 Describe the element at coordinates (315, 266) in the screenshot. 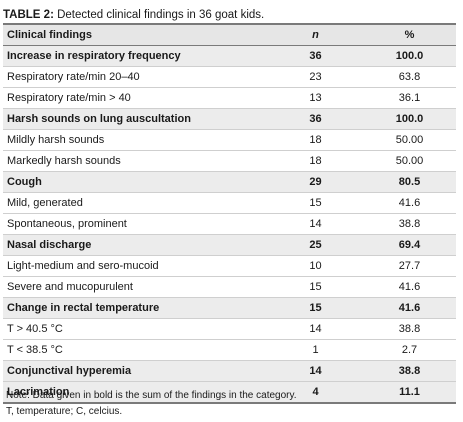

I see `count-cell: 10` at that location.